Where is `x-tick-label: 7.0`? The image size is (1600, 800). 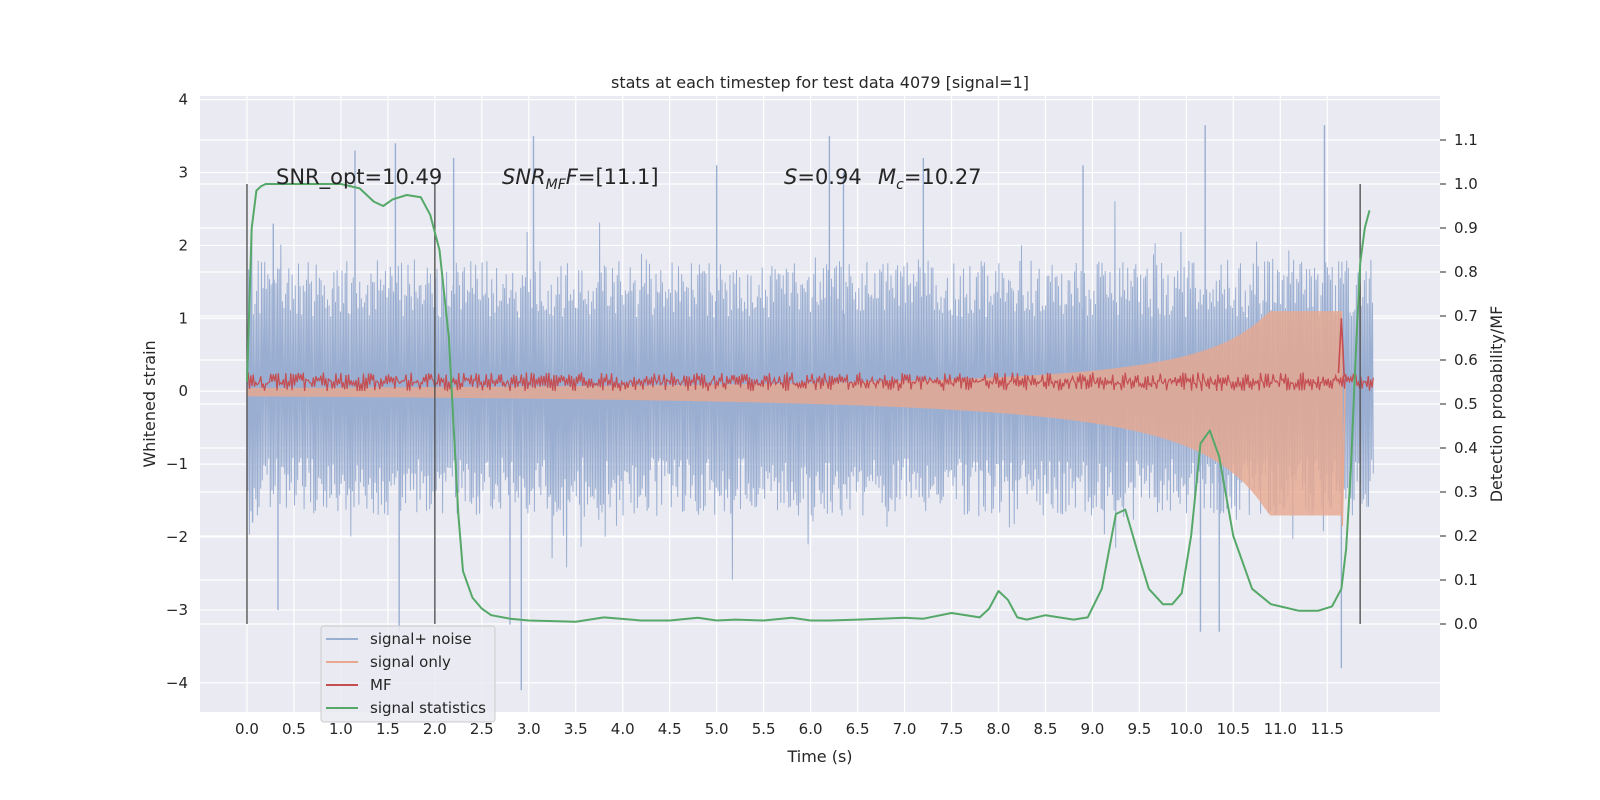 x-tick-label: 7.0 is located at coordinates (905, 729).